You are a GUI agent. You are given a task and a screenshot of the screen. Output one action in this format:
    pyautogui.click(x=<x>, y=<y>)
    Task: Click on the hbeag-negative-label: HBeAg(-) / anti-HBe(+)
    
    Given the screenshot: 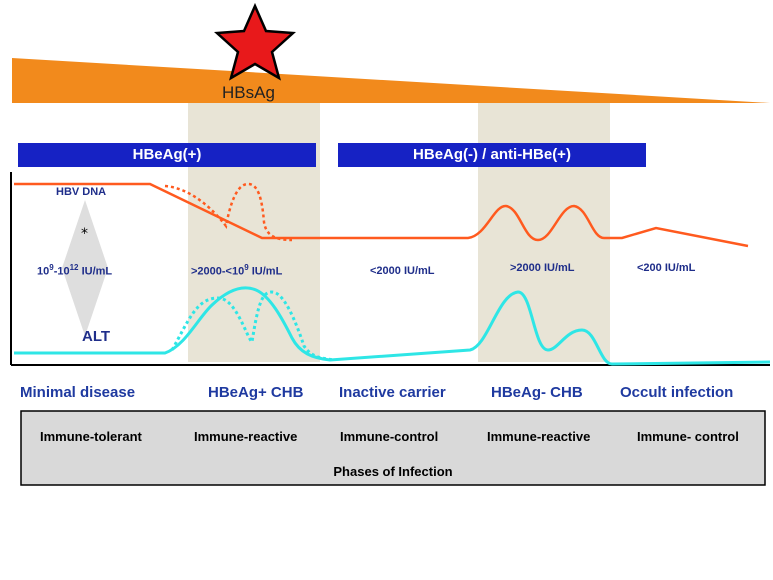 What is the action you would take?
    pyautogui.click(x=492, y=154)
    